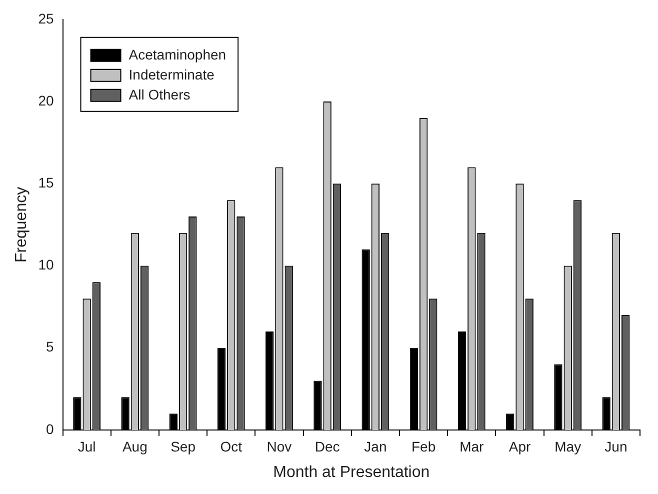 The width and height of the screenshot is (658, 494). I want to click on y-tick-label: 15, so click(46, 182).